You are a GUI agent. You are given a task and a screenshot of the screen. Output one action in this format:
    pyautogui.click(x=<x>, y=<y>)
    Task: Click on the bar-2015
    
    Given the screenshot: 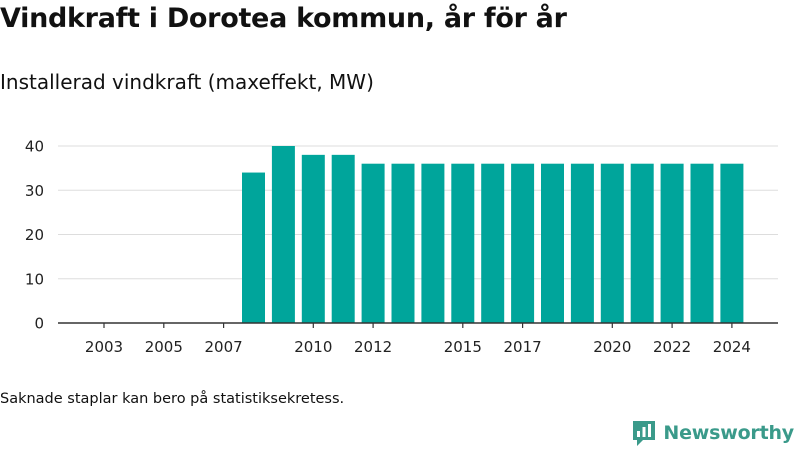 What is the action you would take?
    pyautogui.click(x=463, y=243)
    